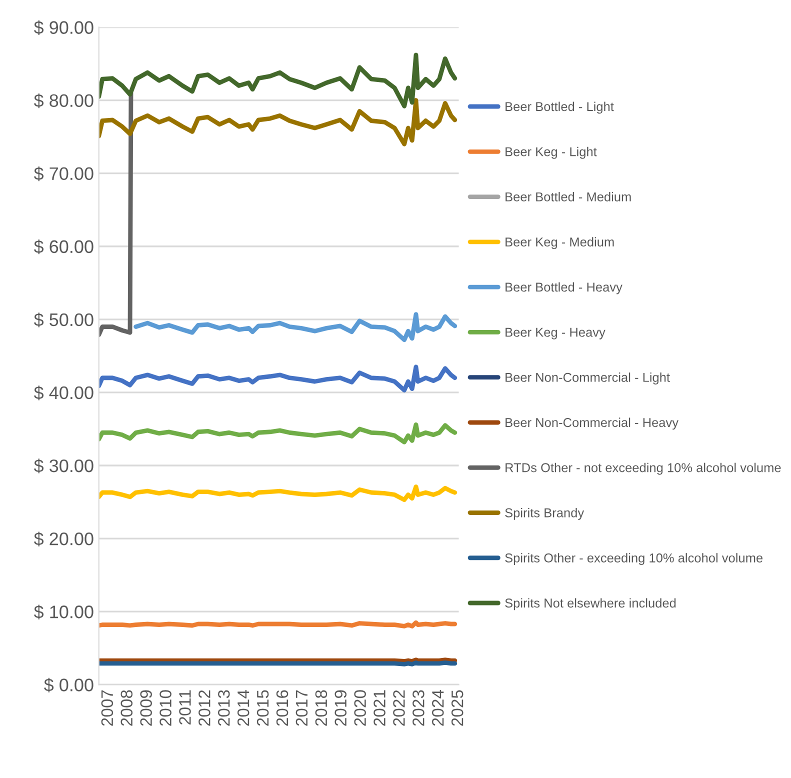 The width and height of the screenshot is (791, 778). I want to click on x-tick-label: 2013, so click(224, 708).